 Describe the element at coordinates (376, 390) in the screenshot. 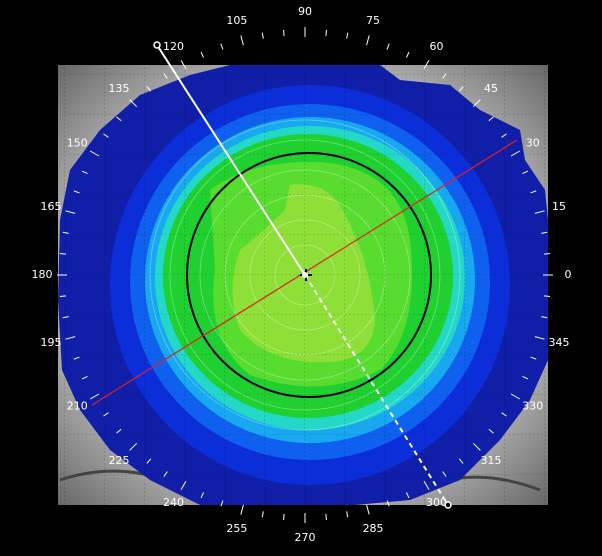

I see `axis-white-dashed` at that location.